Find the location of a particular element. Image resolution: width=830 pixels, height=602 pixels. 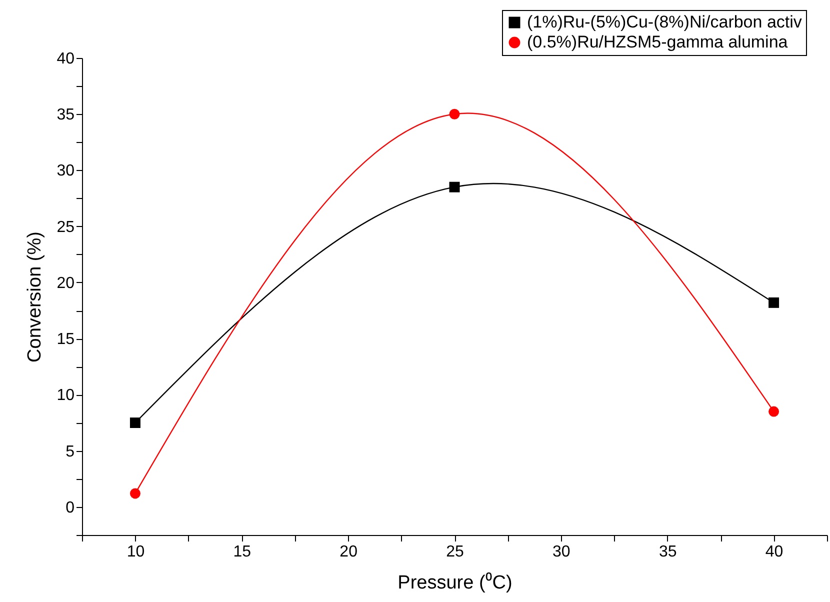

x-tick-label: 15 is located at coordinates (242, 552).